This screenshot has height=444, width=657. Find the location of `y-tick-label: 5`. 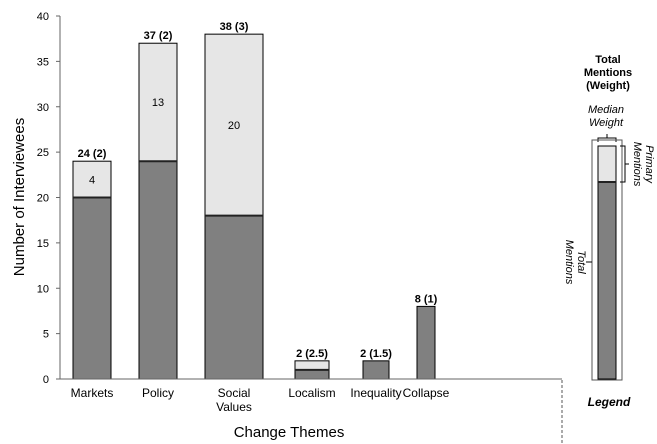

y-tick-label: 5 is located at coordinates (46, 335).